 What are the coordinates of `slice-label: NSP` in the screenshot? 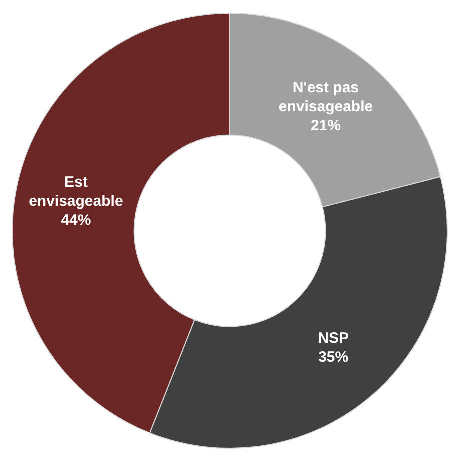 It's located at (333, 339).